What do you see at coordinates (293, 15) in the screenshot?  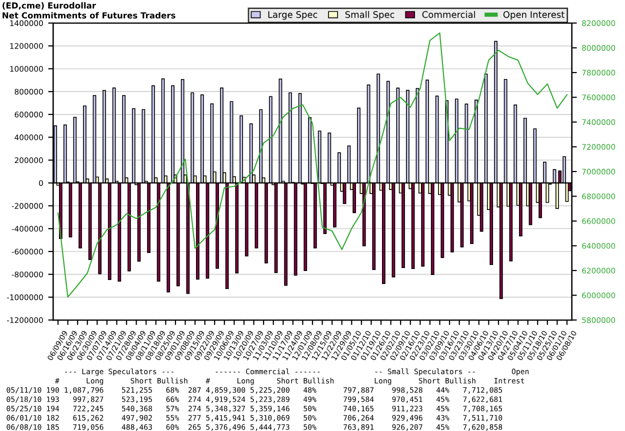 I see `legend-label: Large Spec` at bounding box center [293, 15].